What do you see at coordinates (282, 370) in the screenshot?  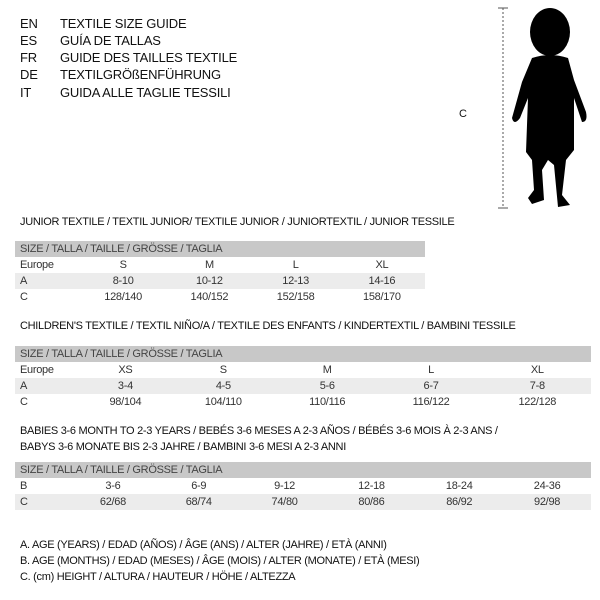 I see `table-row: Europe XS S M L XL` at bounding box center [282, 370].